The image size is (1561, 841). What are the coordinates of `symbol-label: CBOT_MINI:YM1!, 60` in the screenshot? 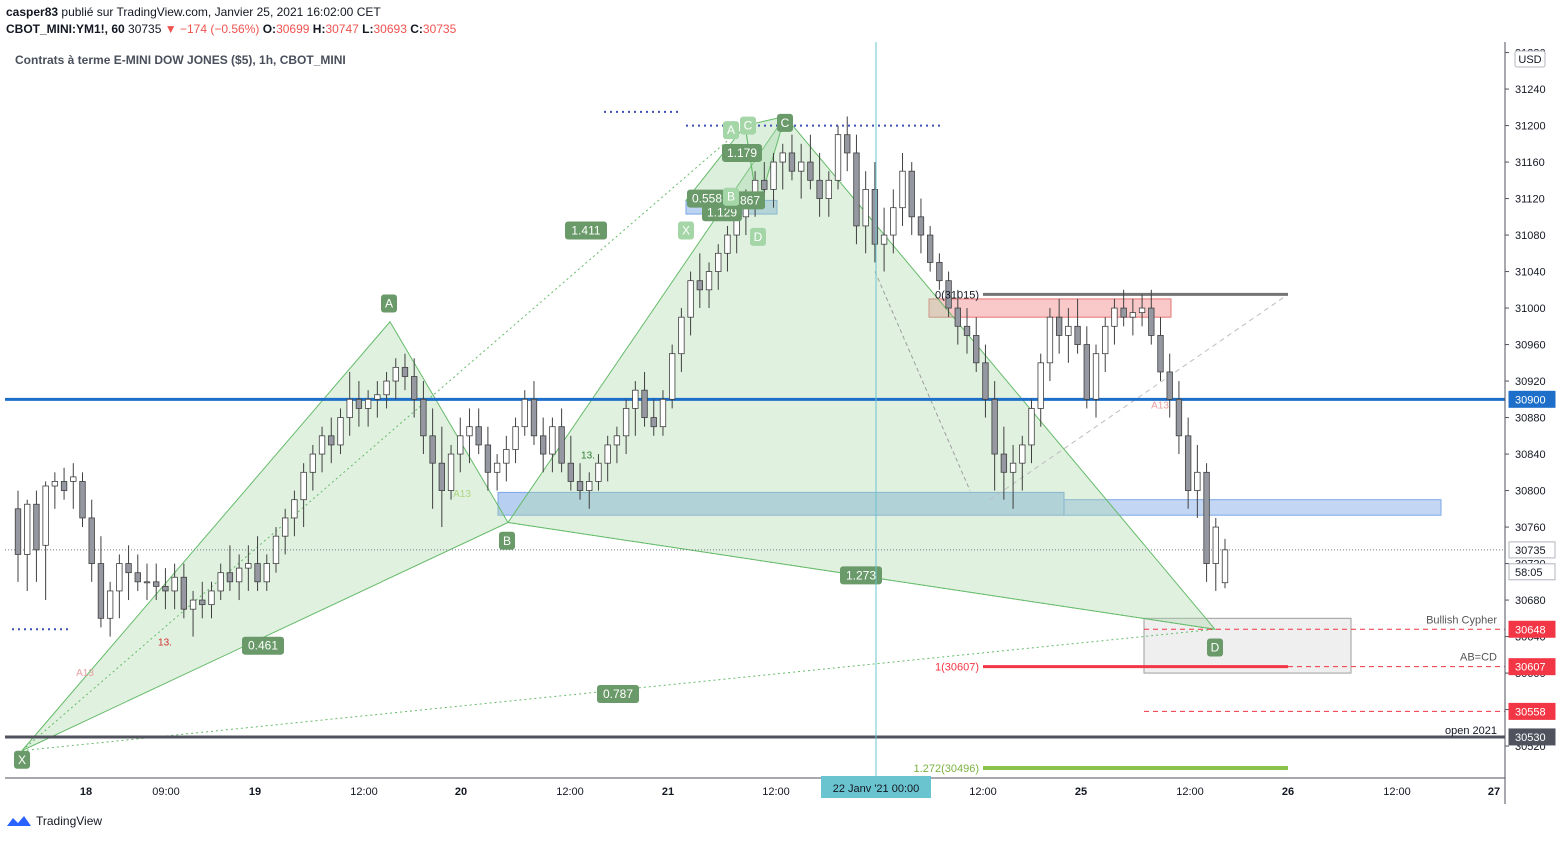 It's located at (65, 29).